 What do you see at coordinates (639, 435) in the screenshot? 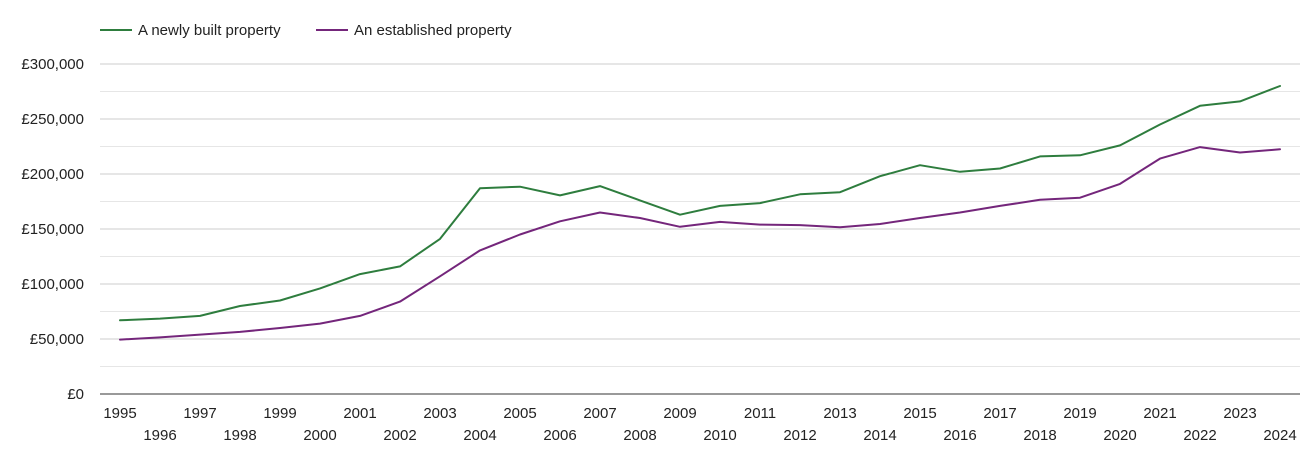
I see `x-tick-label: 2008` at bounding box center [639, 435].